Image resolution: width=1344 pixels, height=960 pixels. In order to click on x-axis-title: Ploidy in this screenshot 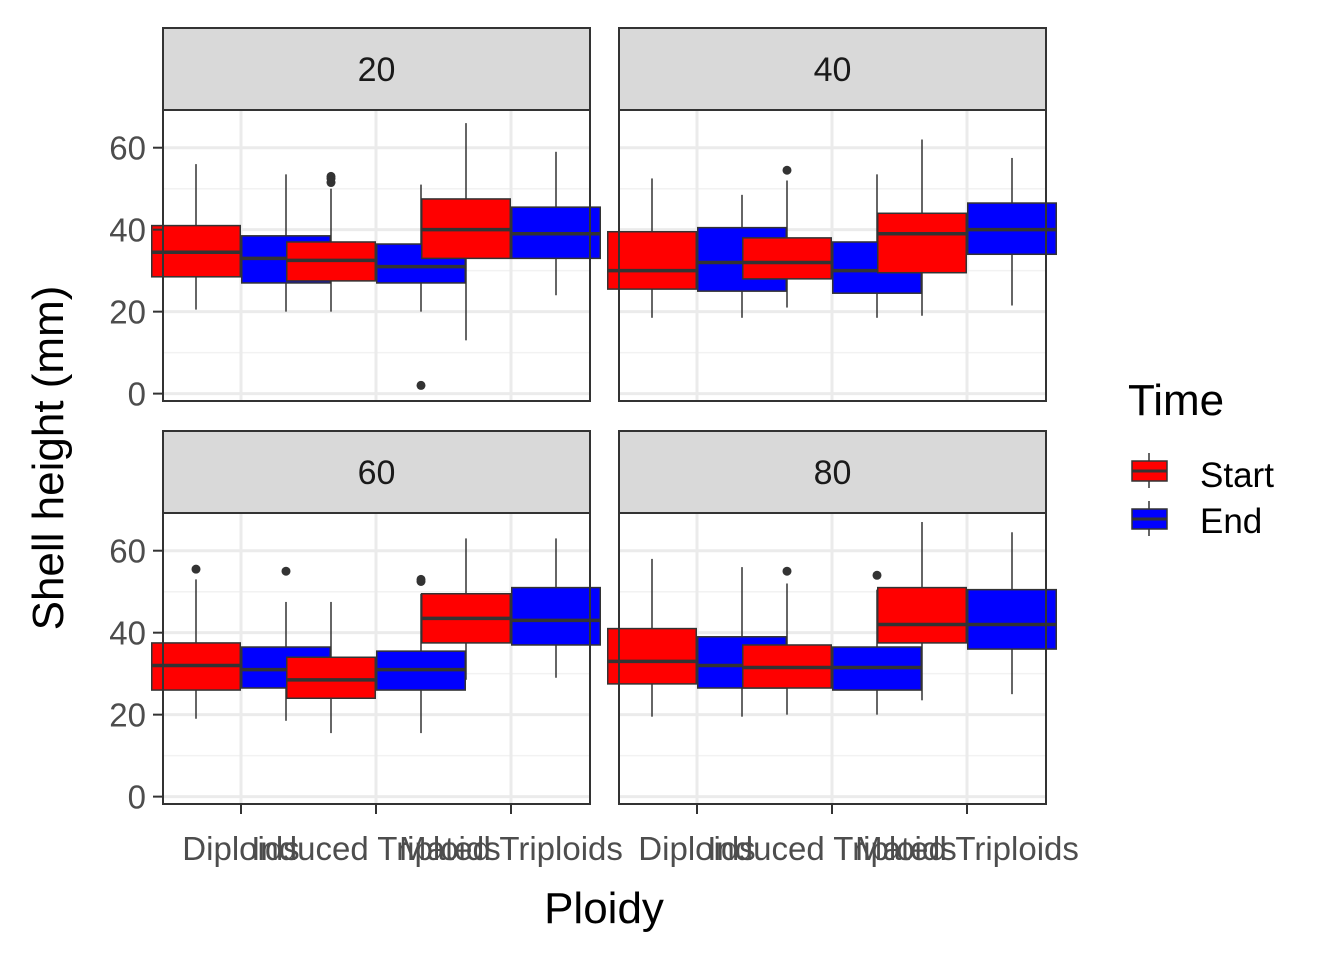, I will do `click(604, 908)`.